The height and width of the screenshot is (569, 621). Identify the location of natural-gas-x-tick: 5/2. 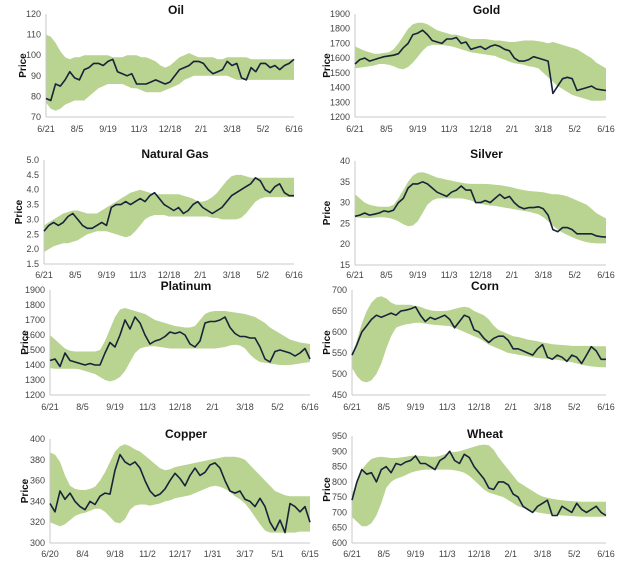
(262, 275).